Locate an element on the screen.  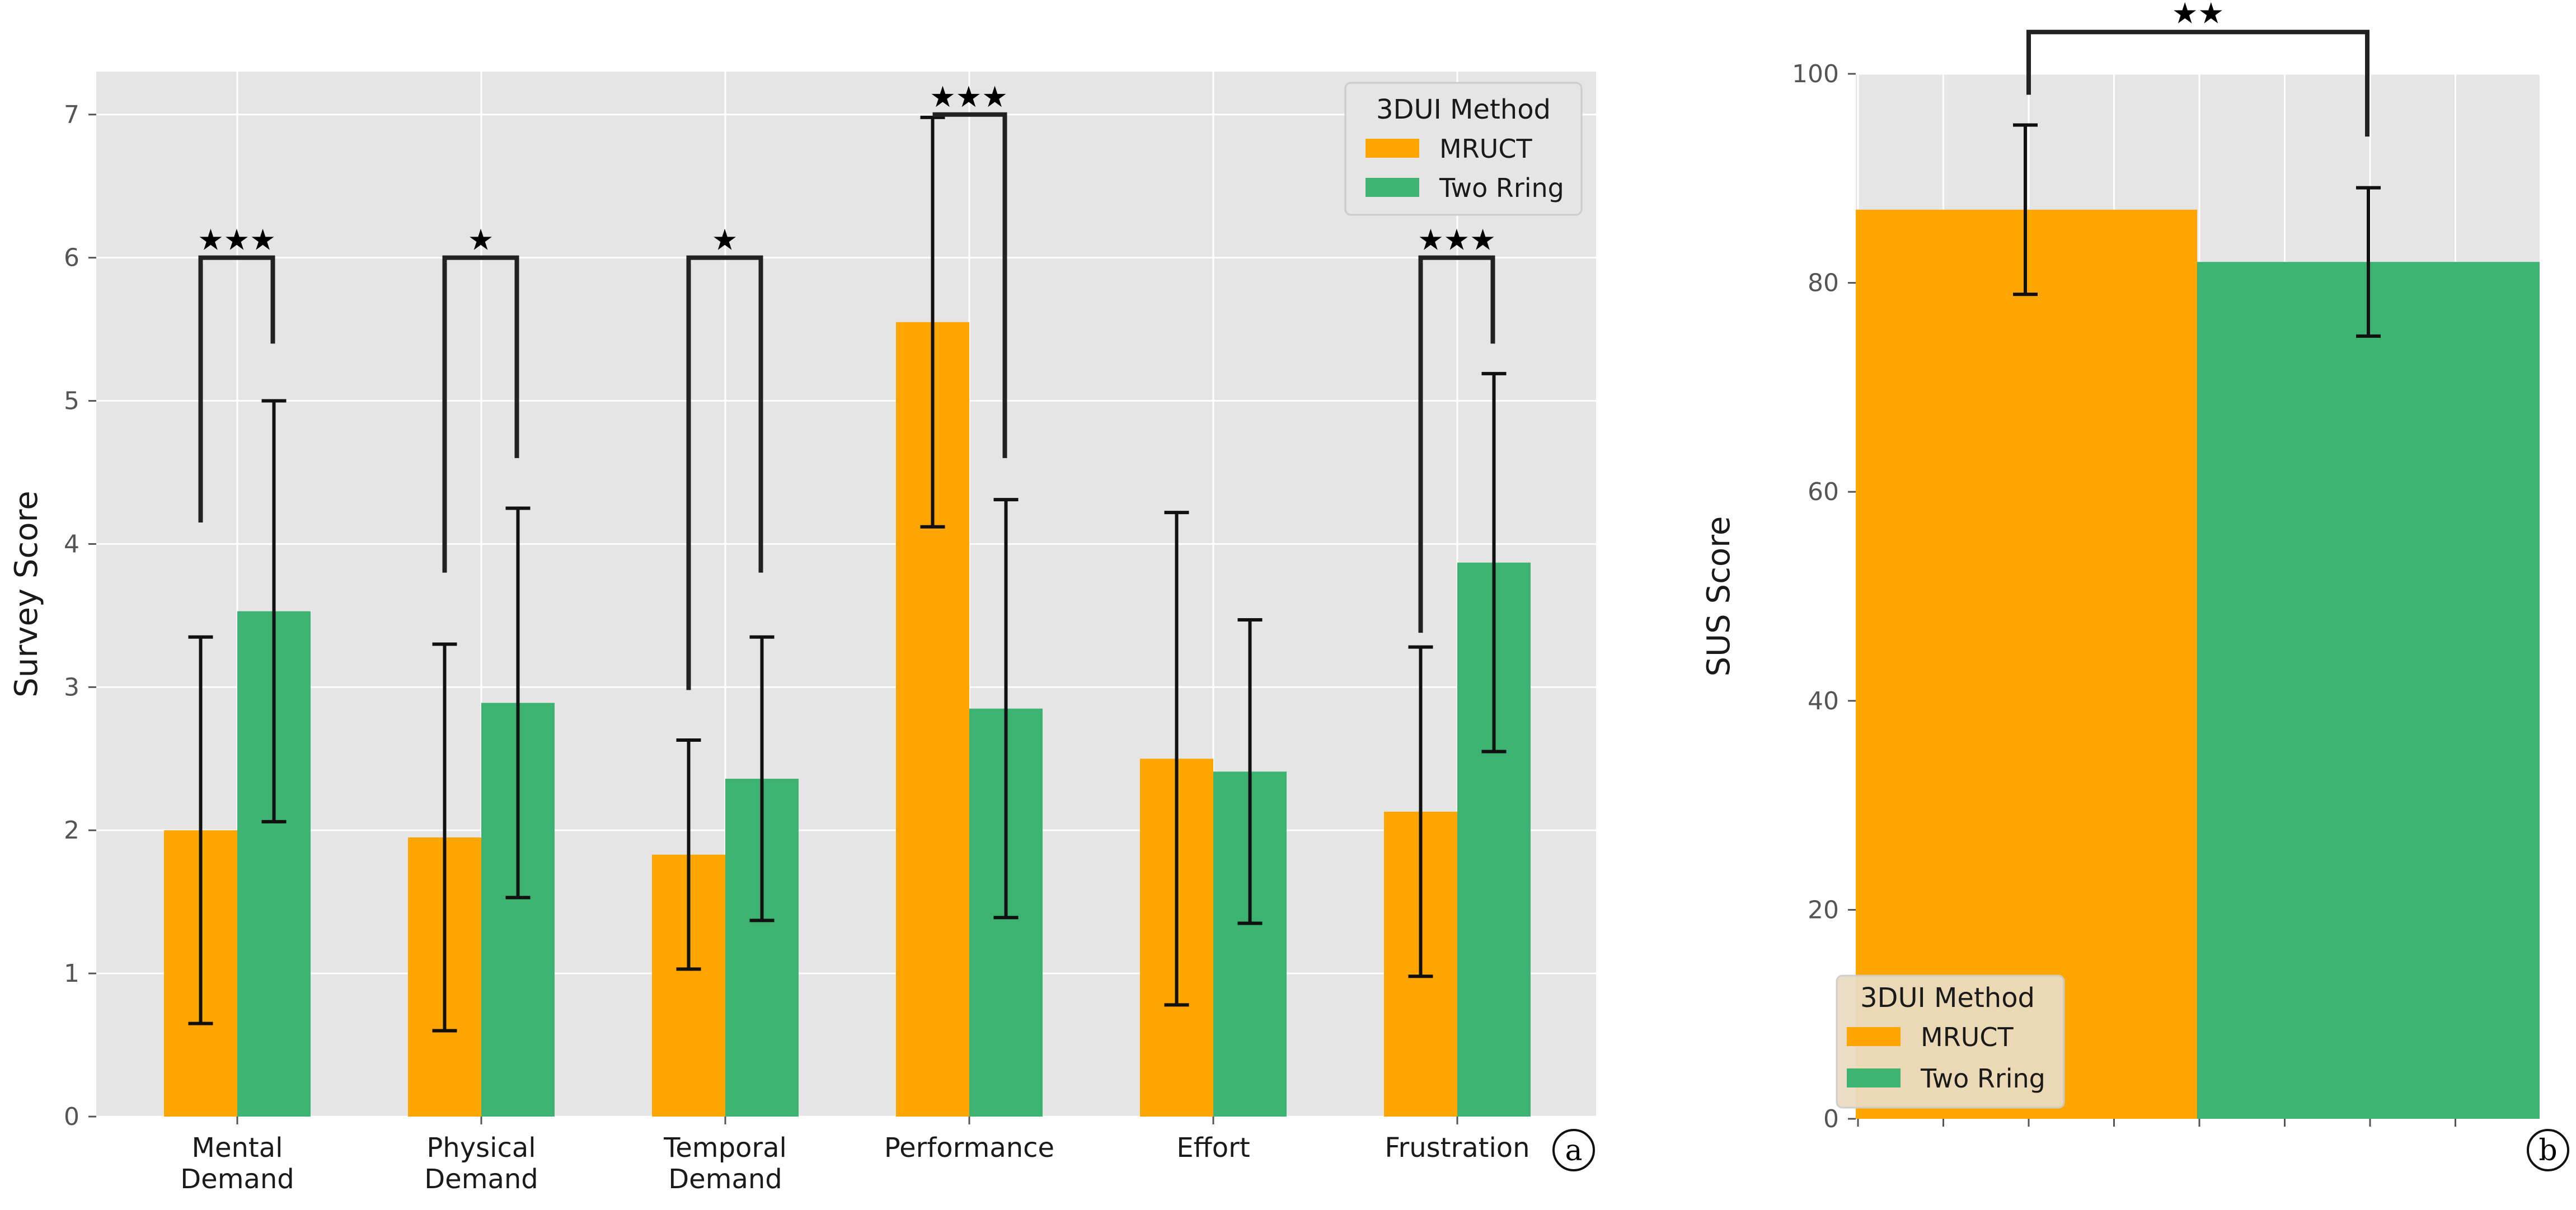
significance-bracket-temporal-demand: ★ is located at coordinates (724, 457).